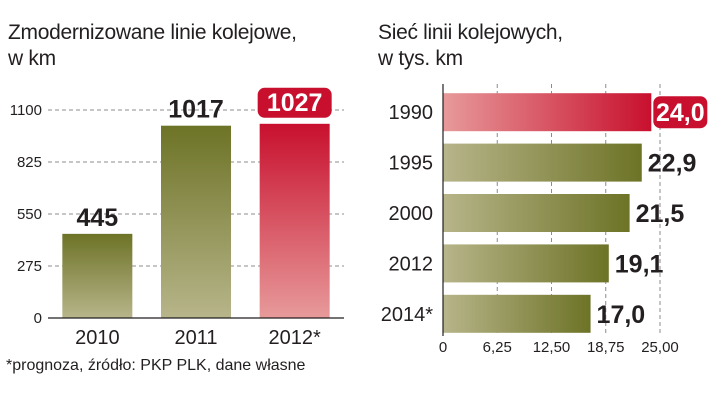 This screenshot has height=405, width=720. I want to click on left-y-tick-label: 1100, so click(26, 110).